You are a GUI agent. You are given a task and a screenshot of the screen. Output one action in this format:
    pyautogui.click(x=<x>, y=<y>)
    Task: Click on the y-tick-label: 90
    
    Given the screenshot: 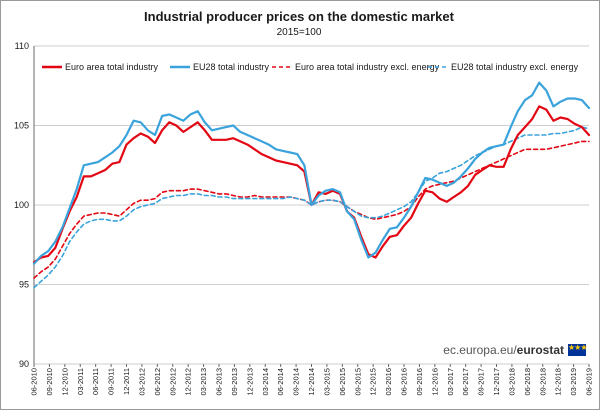 What is the action you would take?
    pyautogui.click(x=24, y=364)
    